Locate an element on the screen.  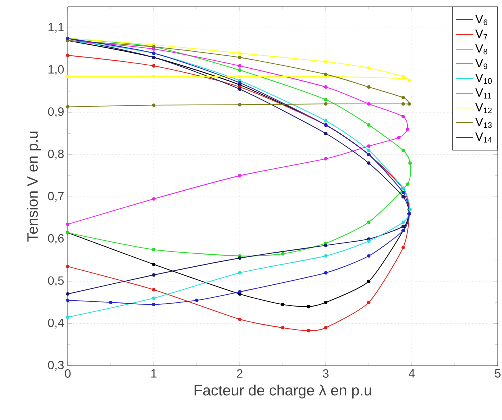
x-tick-label: 4 is located at coordinates (411, 374).